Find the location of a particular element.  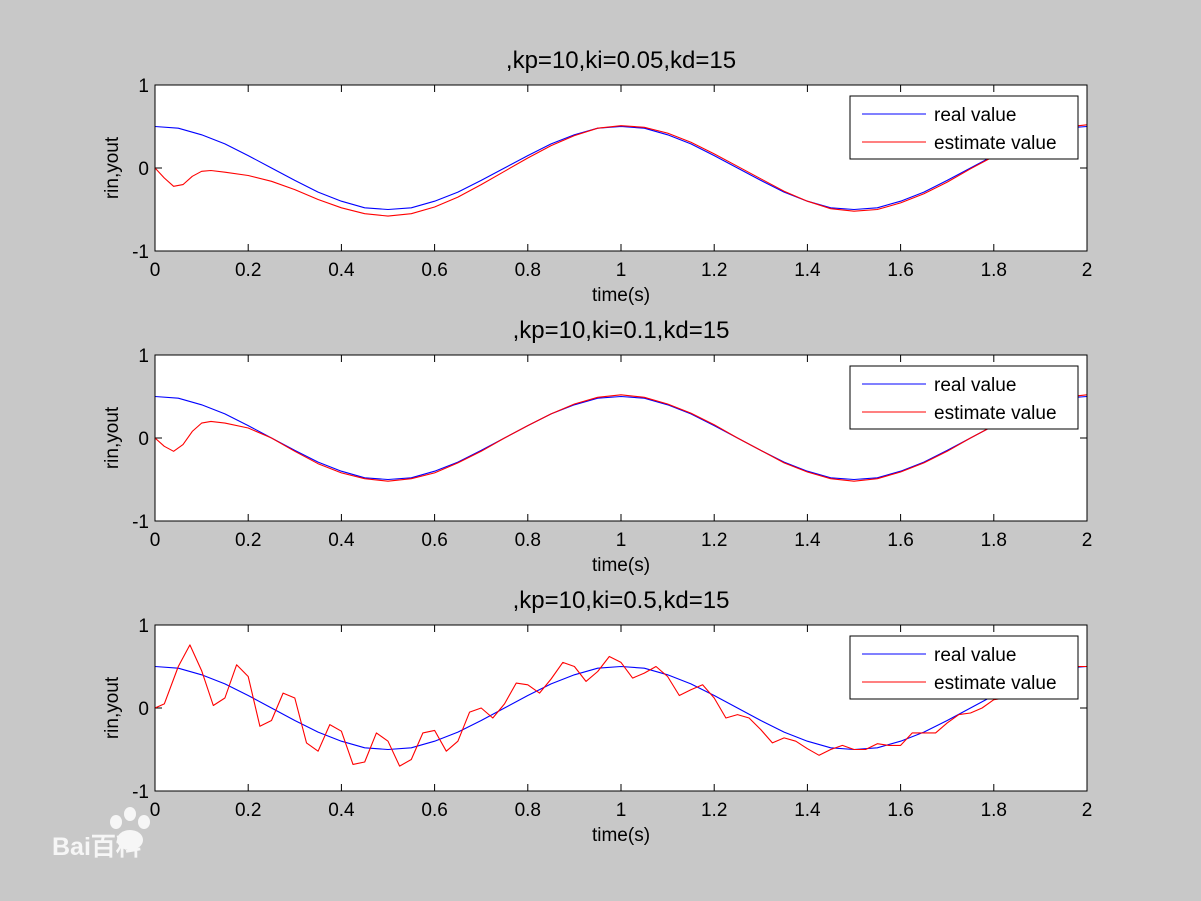

baidu-paw-icon is located at coordinates (130, 828).